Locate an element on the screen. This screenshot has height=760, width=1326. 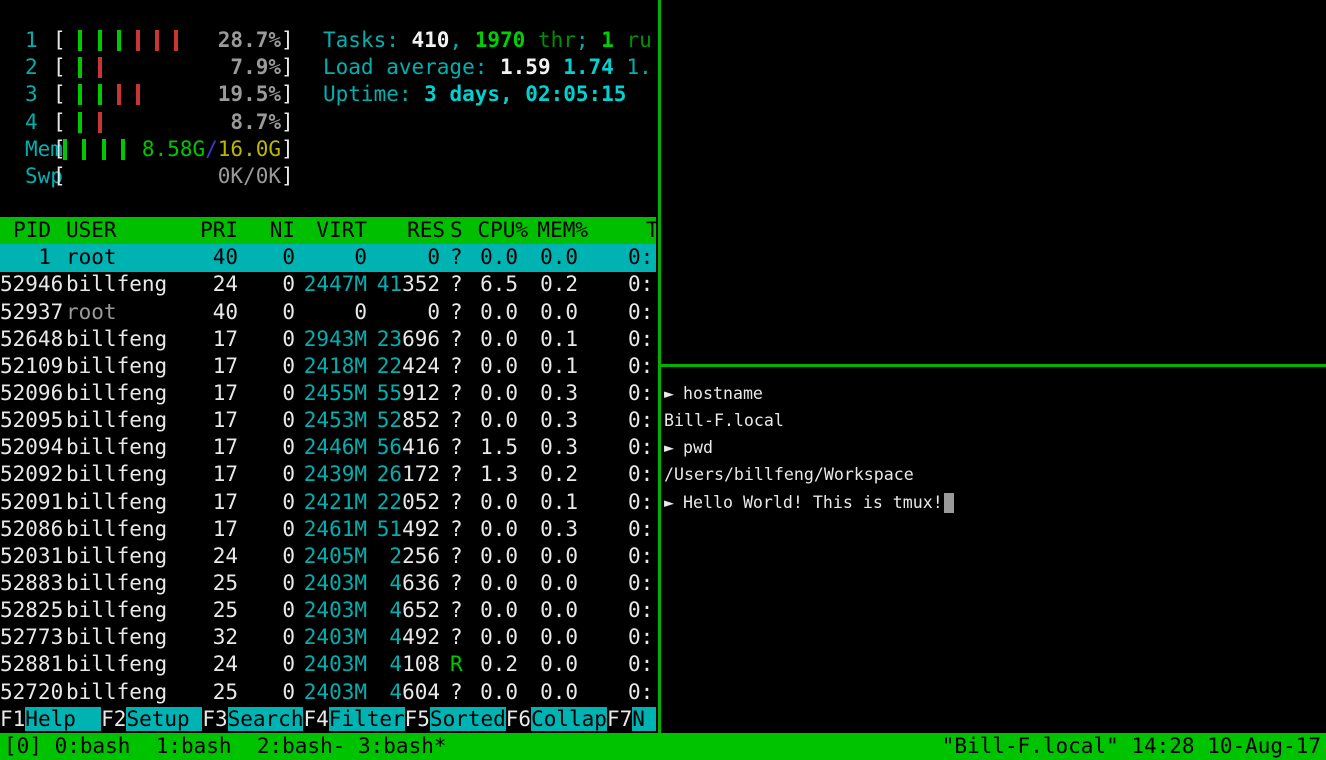
column-header-cpu: CPU% is located at coordinates (502, 230).